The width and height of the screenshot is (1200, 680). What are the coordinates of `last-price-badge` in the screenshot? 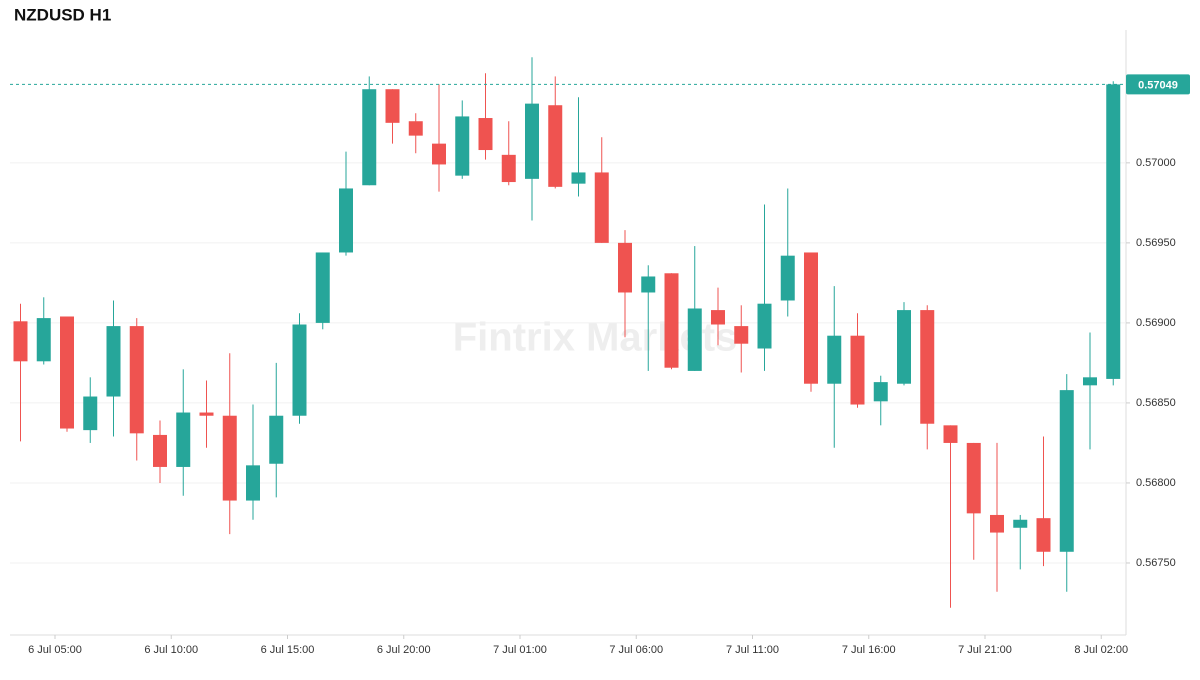 It's located at (1158, 84).